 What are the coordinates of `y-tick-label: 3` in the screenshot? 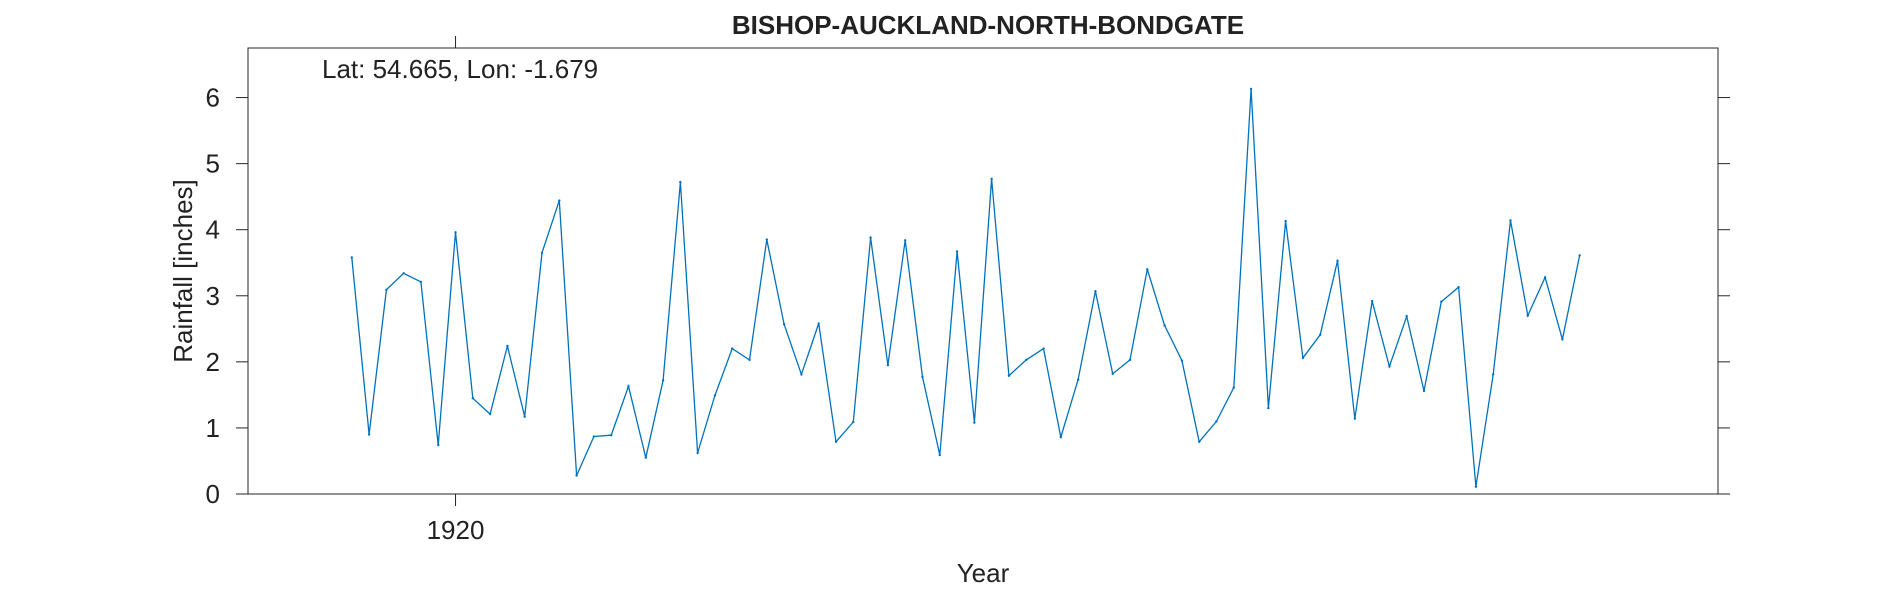 It's located at (213, 296).